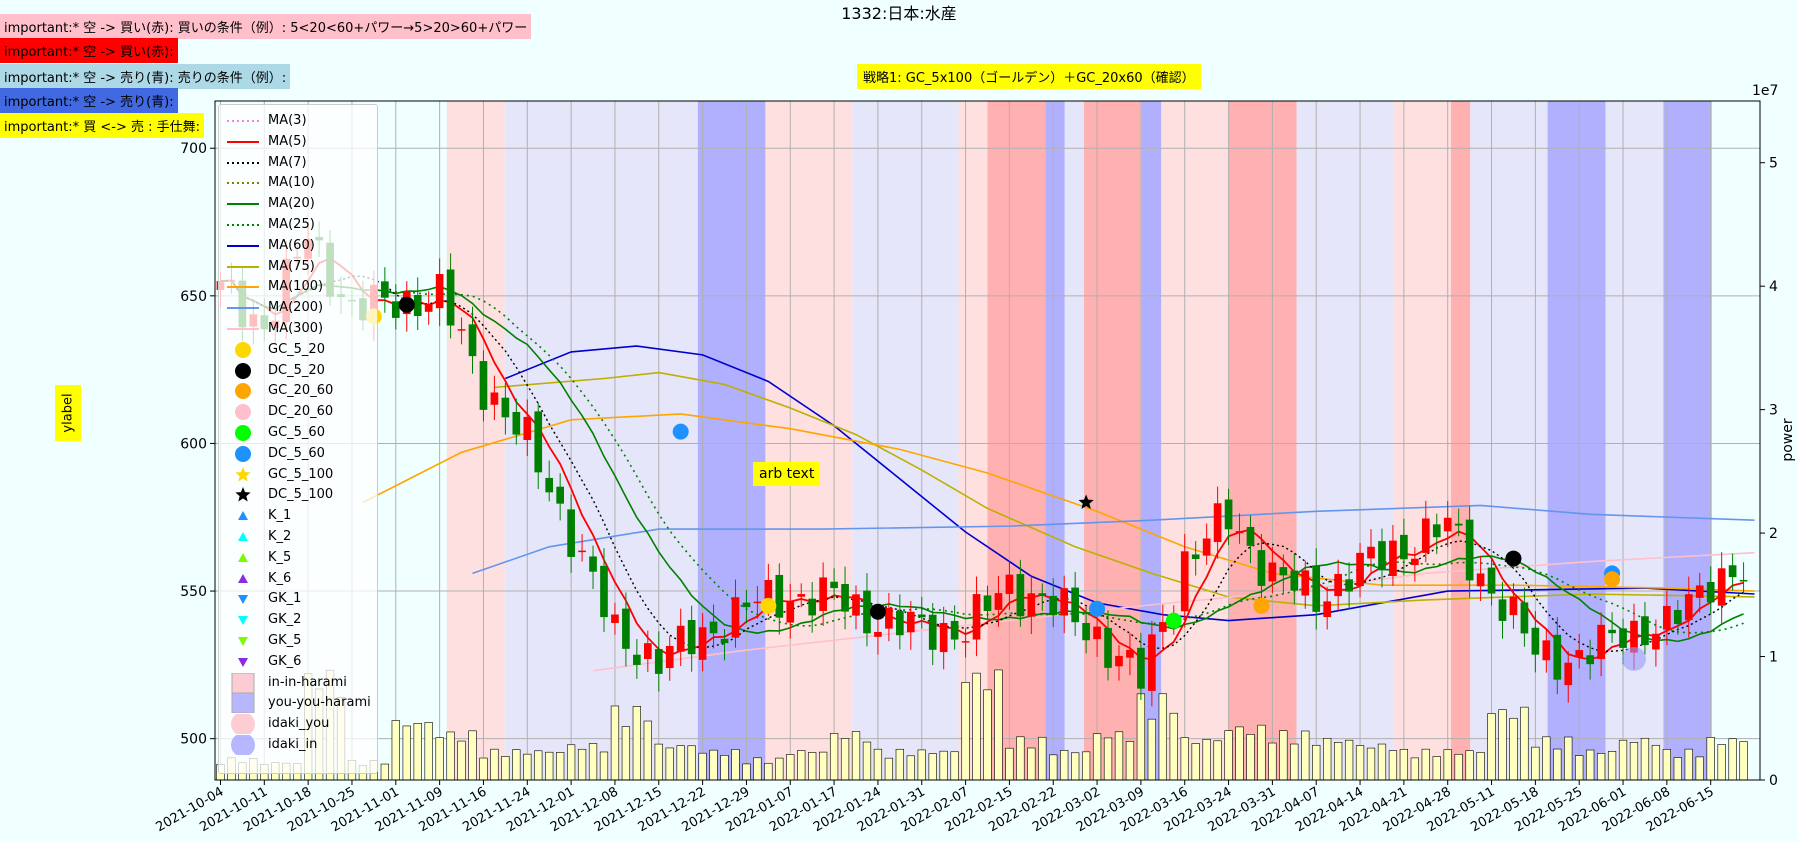 The width and height of the screenshot is (1798, 842). Describe the element at coordinates (1773, 534) in the screenshot. I see `y2-tick-label: 2` at that location.